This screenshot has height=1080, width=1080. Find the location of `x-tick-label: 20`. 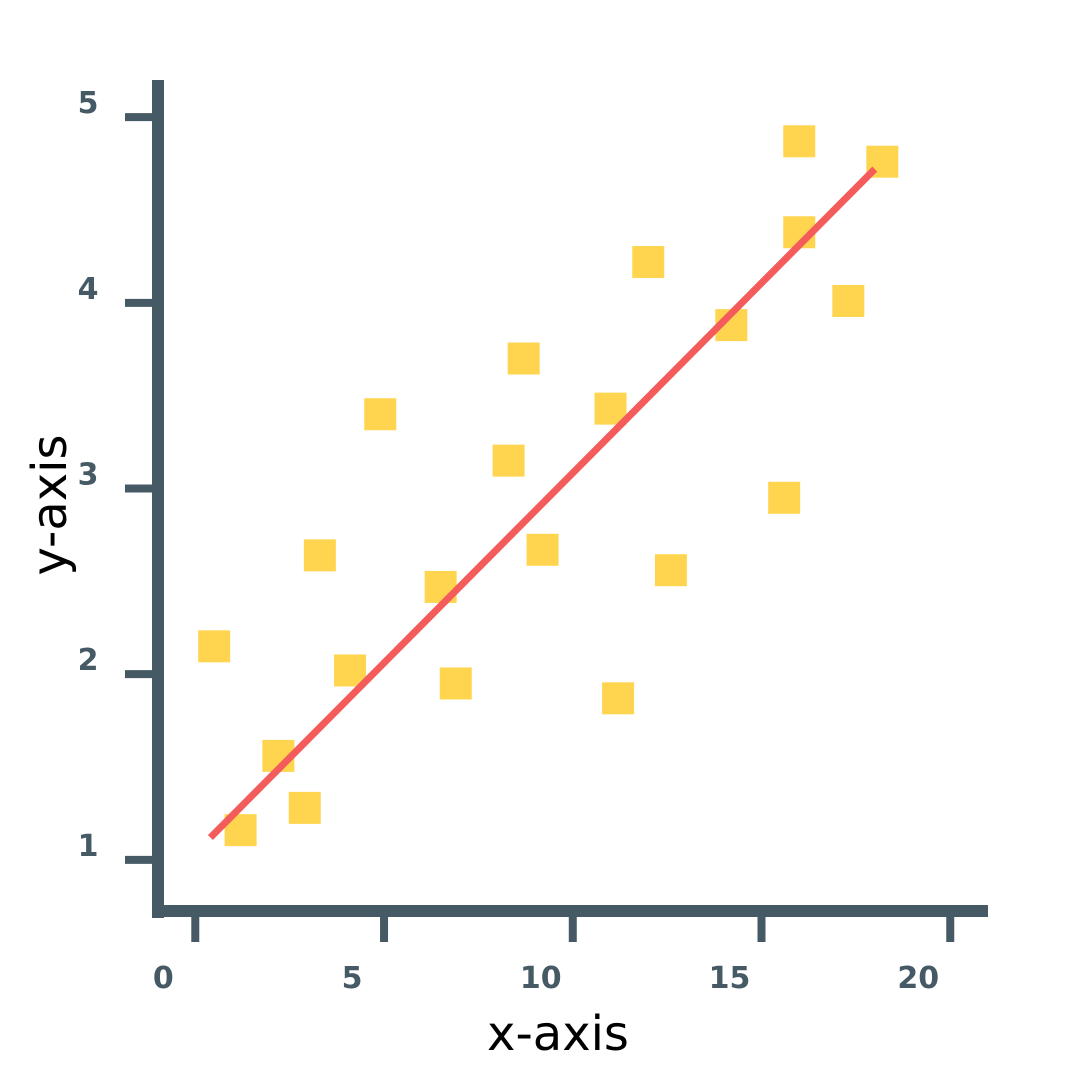

x-tick-label: 20 is located at coordinates (918, 978).